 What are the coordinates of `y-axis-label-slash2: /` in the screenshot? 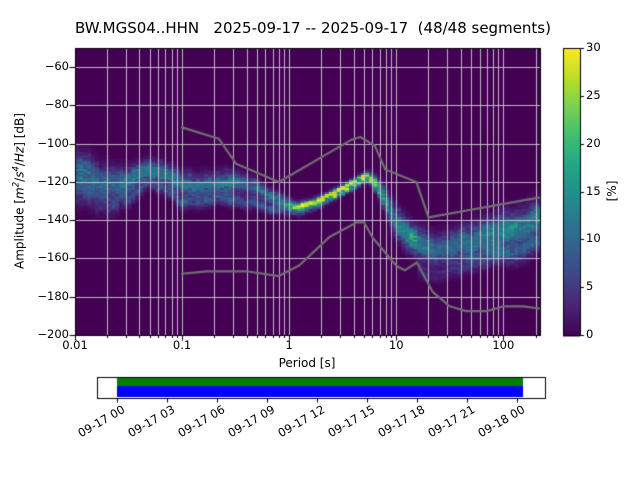 It's located at (19, 164).